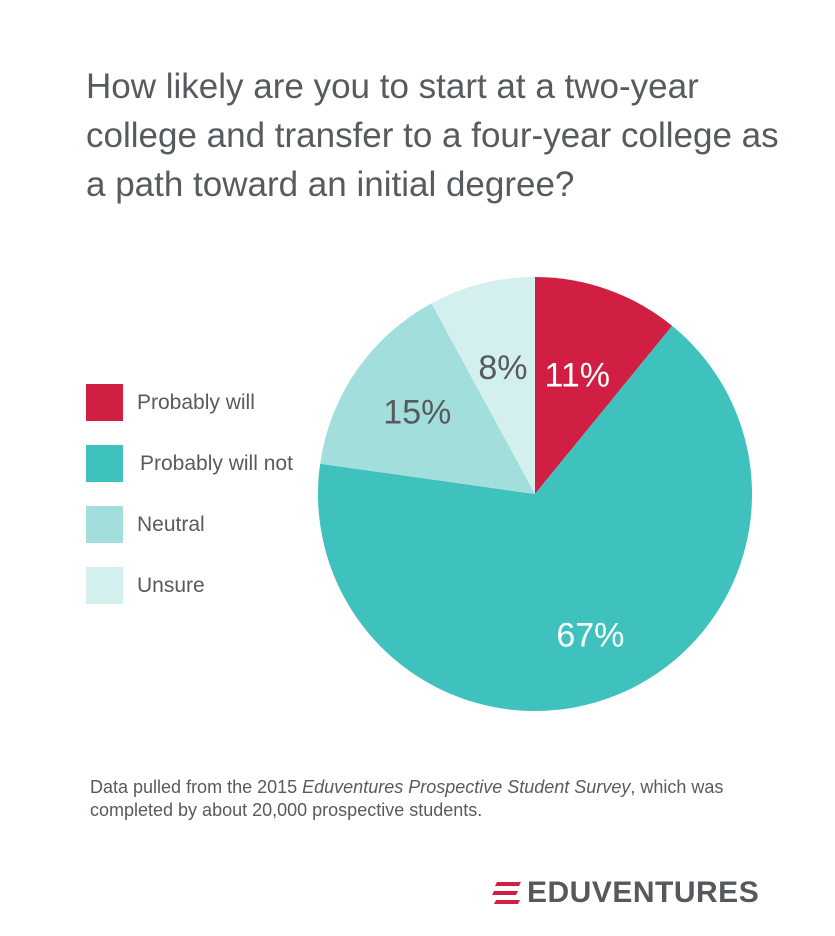 The image size is (835, 936). What do you see at coordinates (643, 892) in the screenshot?
I see `brand-name: EDUVENTURES` at bounding box center [643, 892].